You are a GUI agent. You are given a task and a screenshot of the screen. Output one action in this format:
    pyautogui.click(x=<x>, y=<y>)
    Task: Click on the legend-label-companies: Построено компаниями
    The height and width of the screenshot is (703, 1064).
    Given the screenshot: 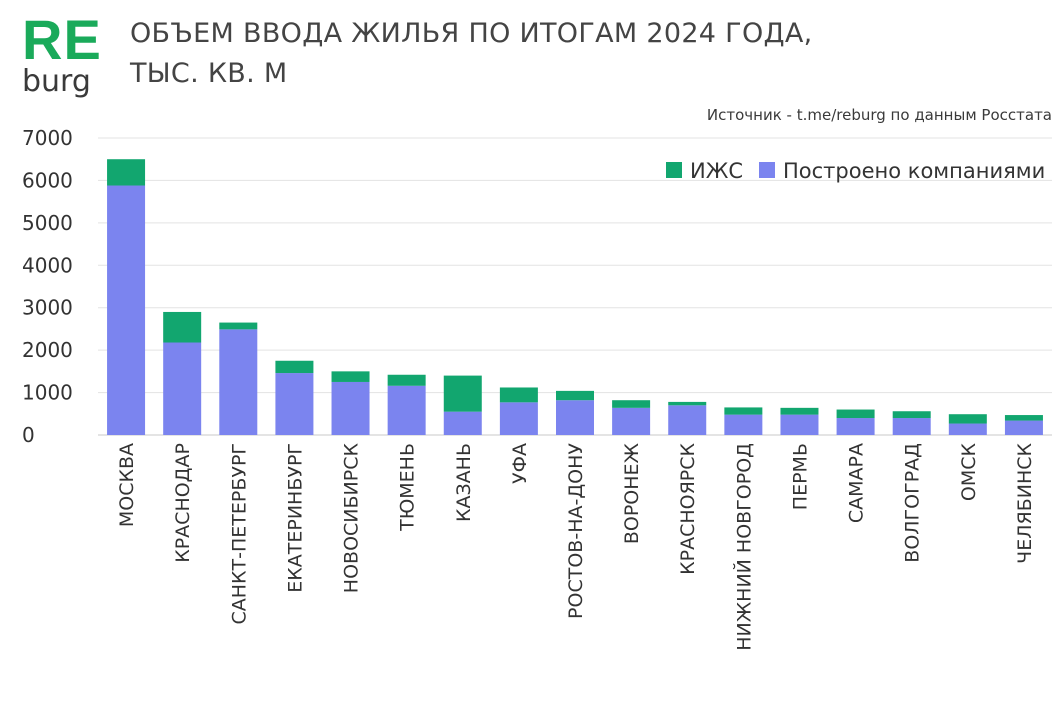 What is the action you would take?
    pyautogui.click(x=914, y=171)
    